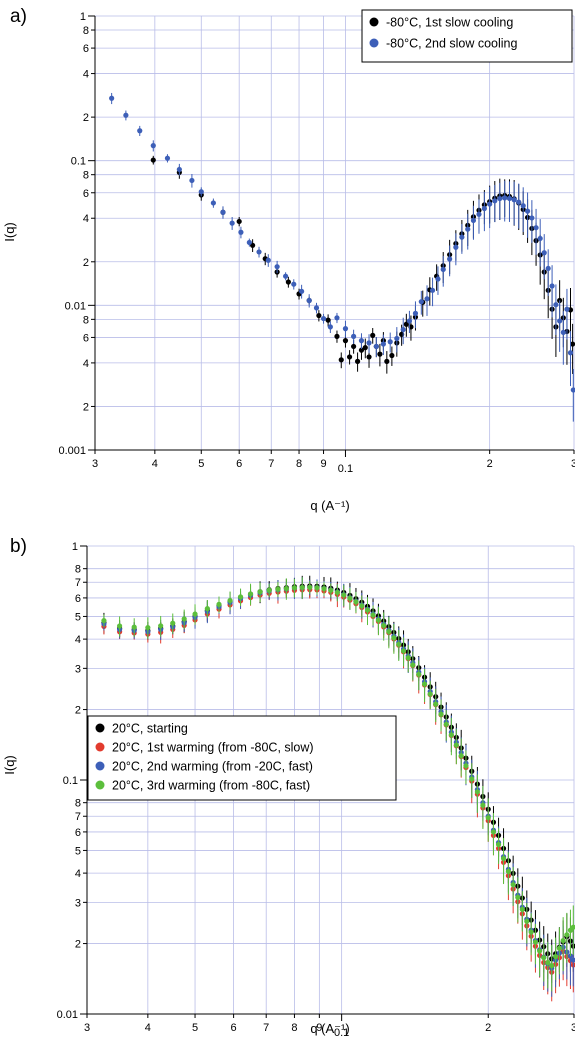 This screenshot has height=1040, width=575. I want to click on panel-b-legend-entry: 20°C, 1st warming (from -80C, slow), so click(213, 748).